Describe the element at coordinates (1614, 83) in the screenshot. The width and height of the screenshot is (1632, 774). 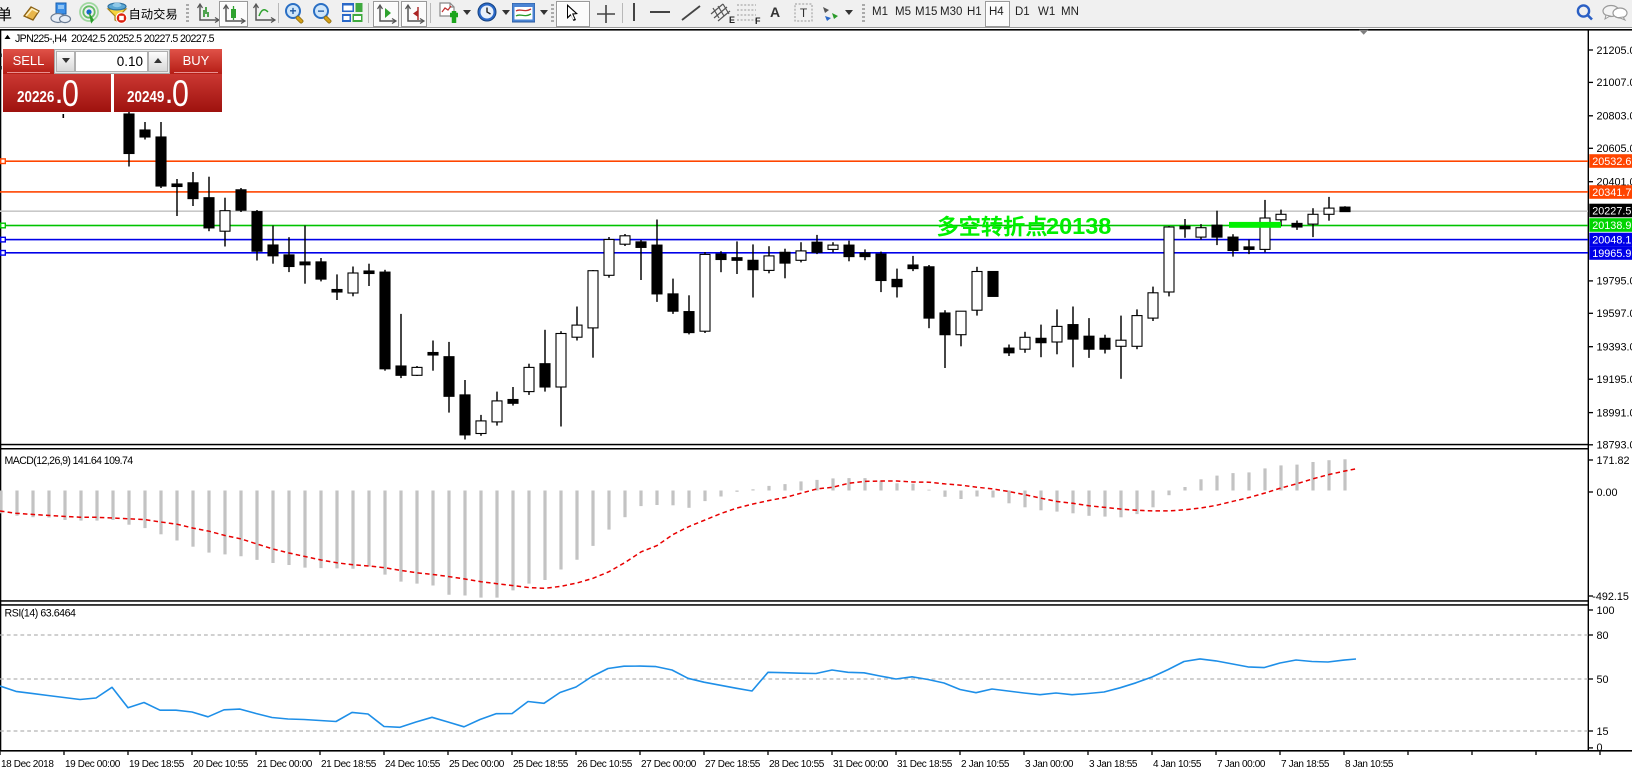
I see `svg-text: 21007.0` at that location.